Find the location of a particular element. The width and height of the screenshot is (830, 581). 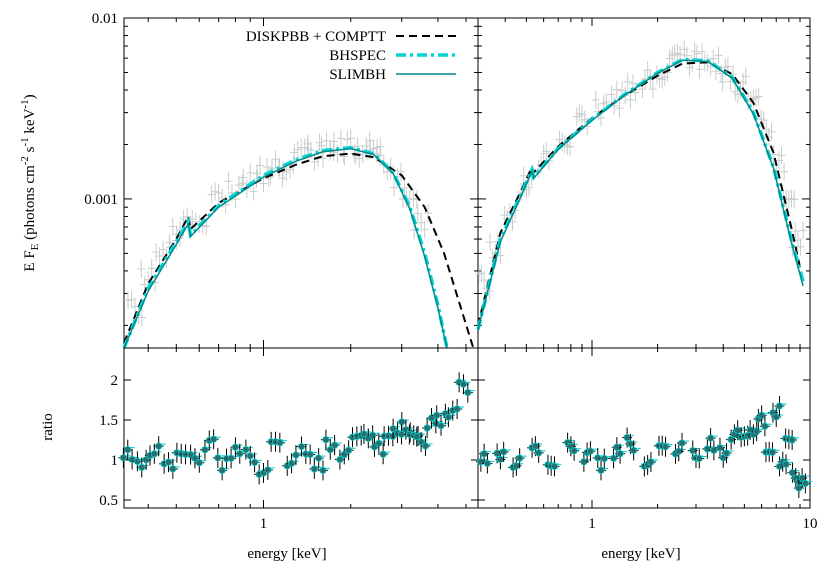

right-x-tick-label-0: 1 is located at coordinates (592, 524).